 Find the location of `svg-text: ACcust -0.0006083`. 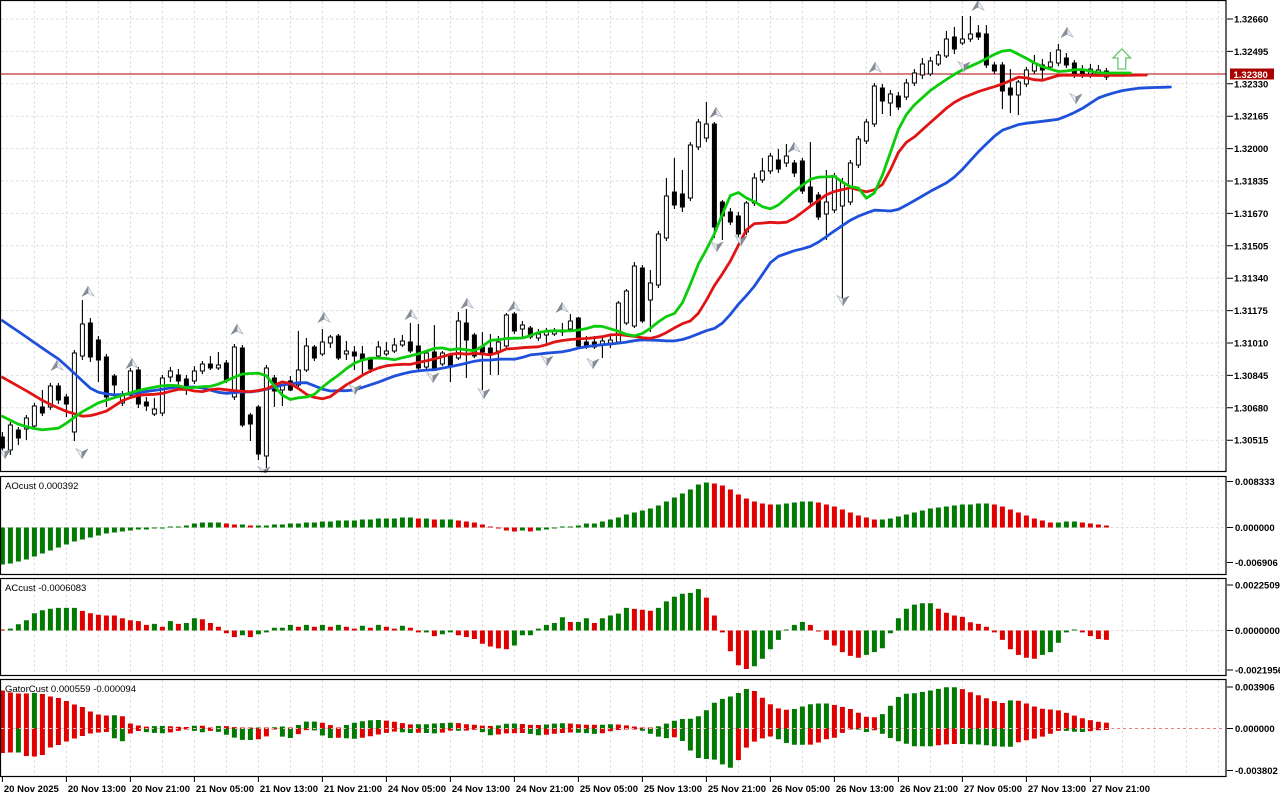

svg-text: ACcust -0.0006083 is located at coordinates (45, 588).